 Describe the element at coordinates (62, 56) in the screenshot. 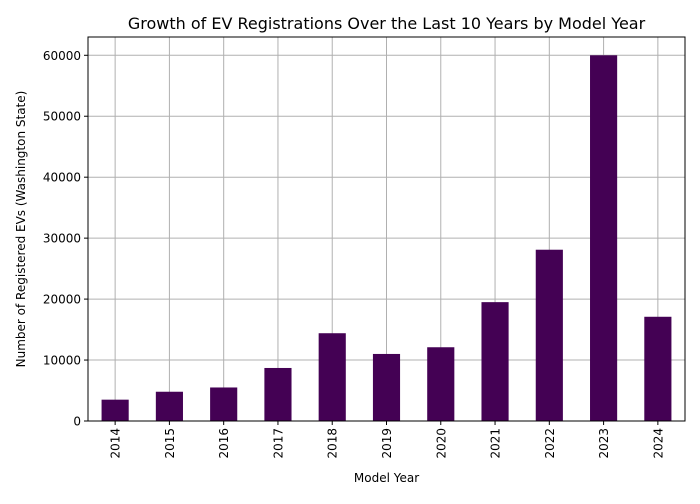

I see `y-tick-label: 60000` at that location.